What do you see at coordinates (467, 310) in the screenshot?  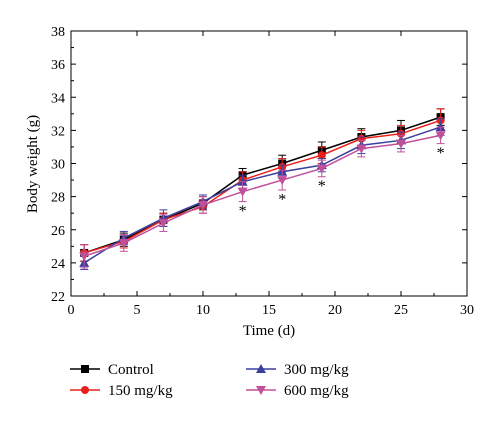 I see `x-tick-label: 30` at bounding box center [467, 310].